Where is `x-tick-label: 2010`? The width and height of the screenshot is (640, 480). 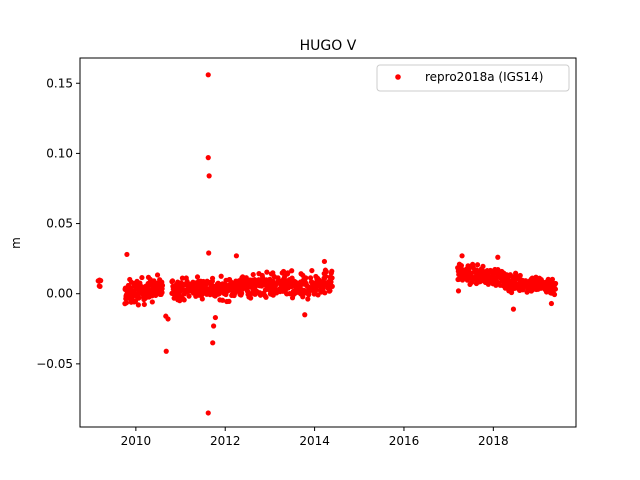
x-tick-label: 2010 is located at coordinates (136, 441).